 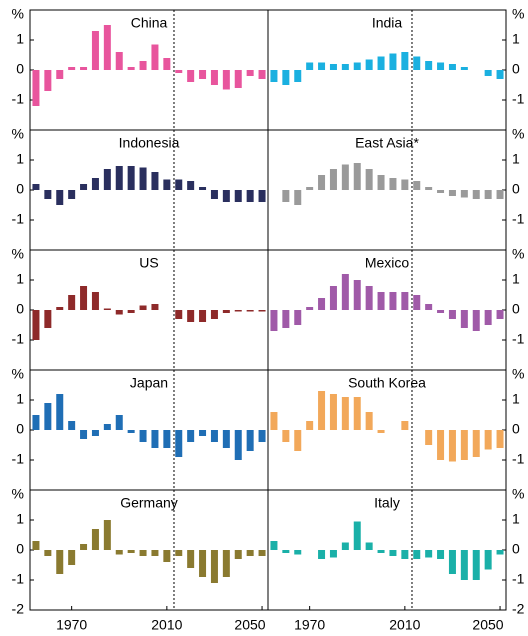 I want to click on panel-title: India, so click(x=387, y=23).